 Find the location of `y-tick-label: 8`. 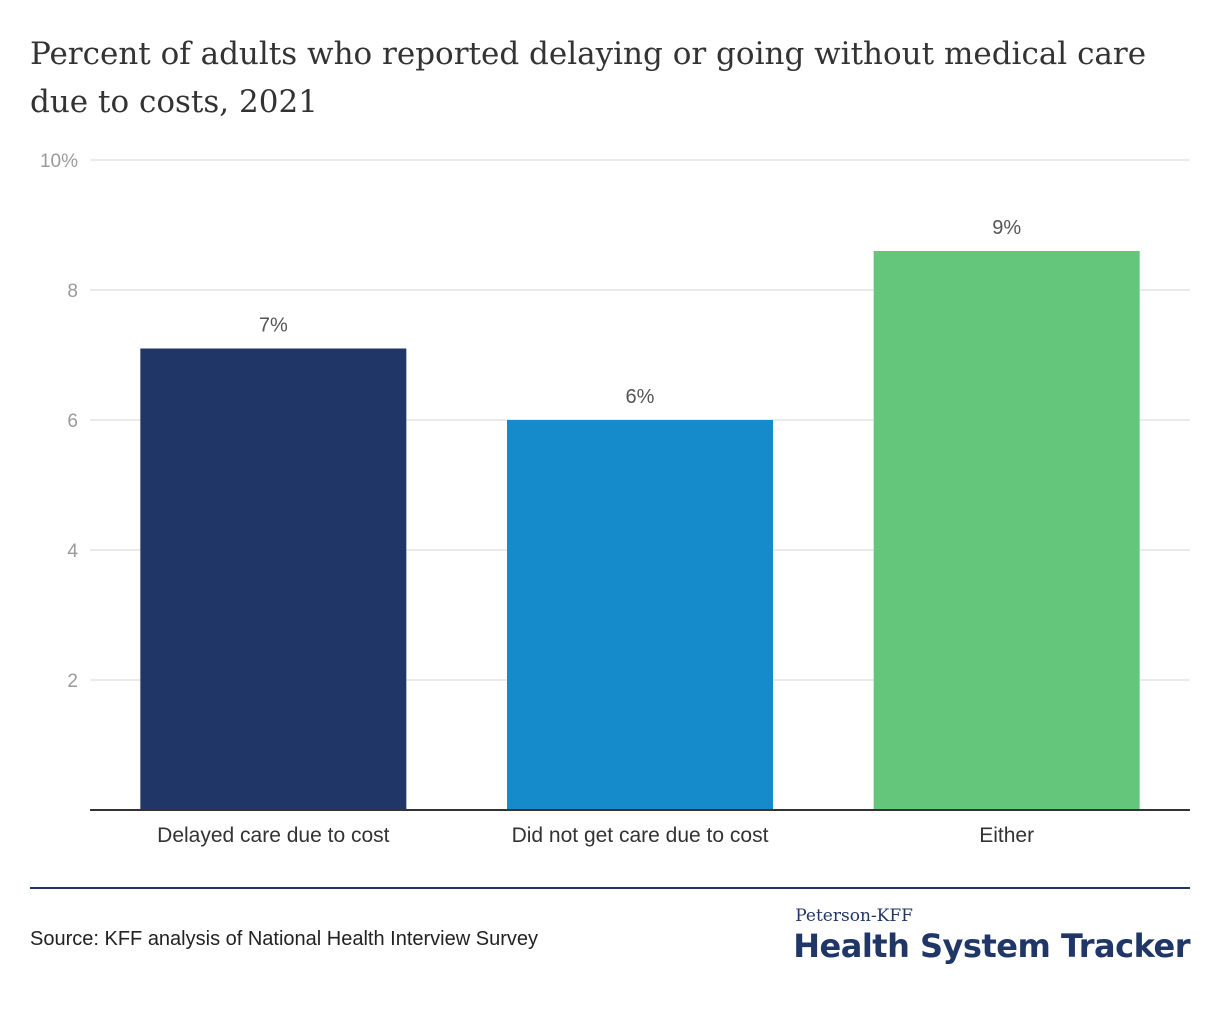

y-tick-label: 8 is located at coordinates (72, 291).